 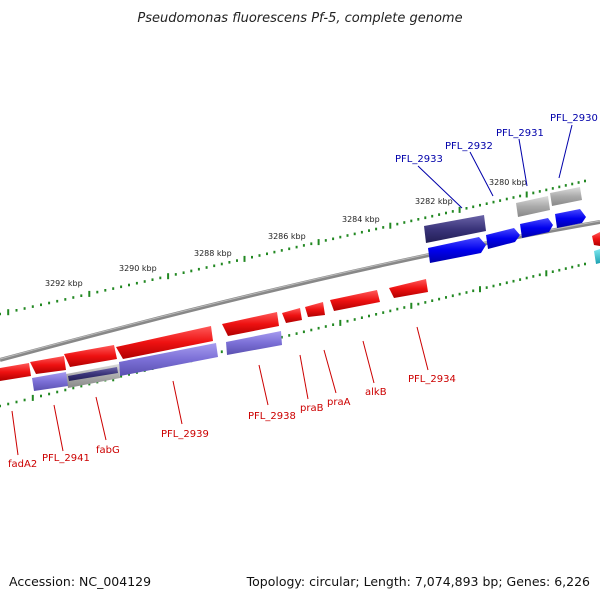 I want to click on label-leader-fabg, so click(x=101, y=418).